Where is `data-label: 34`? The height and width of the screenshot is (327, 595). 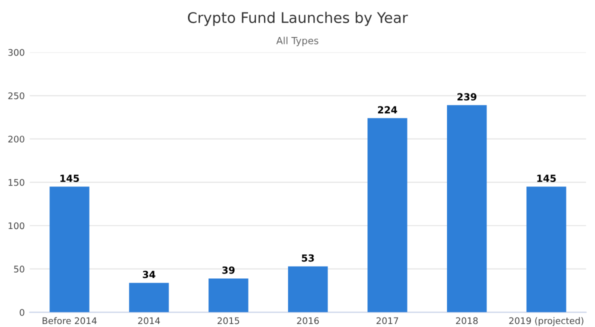
data-label: 34 is located at coordinates (149, 274).